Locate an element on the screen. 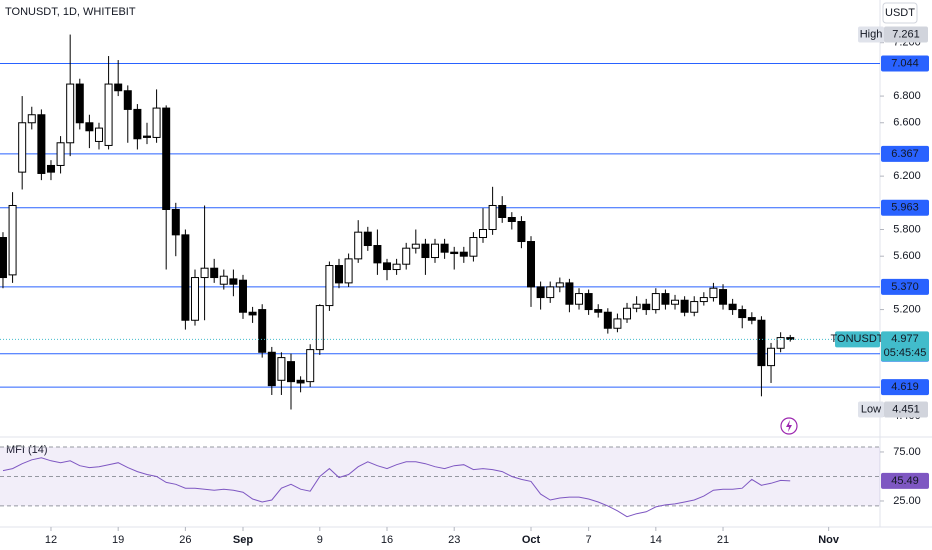 Image resolution: width=932 pixels, height=550 pixels. high-value: 7.261 is located at coordinates (906, 34).